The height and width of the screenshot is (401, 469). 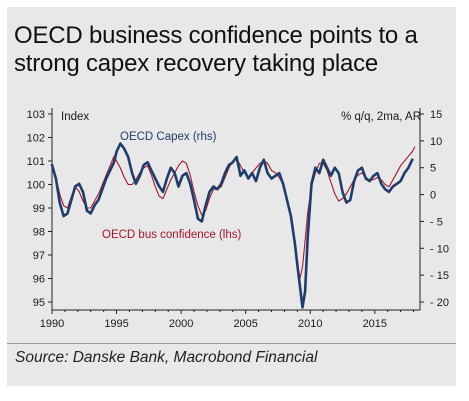 I want to click on x-tick-label: 2015, so click(x=375, y=324).